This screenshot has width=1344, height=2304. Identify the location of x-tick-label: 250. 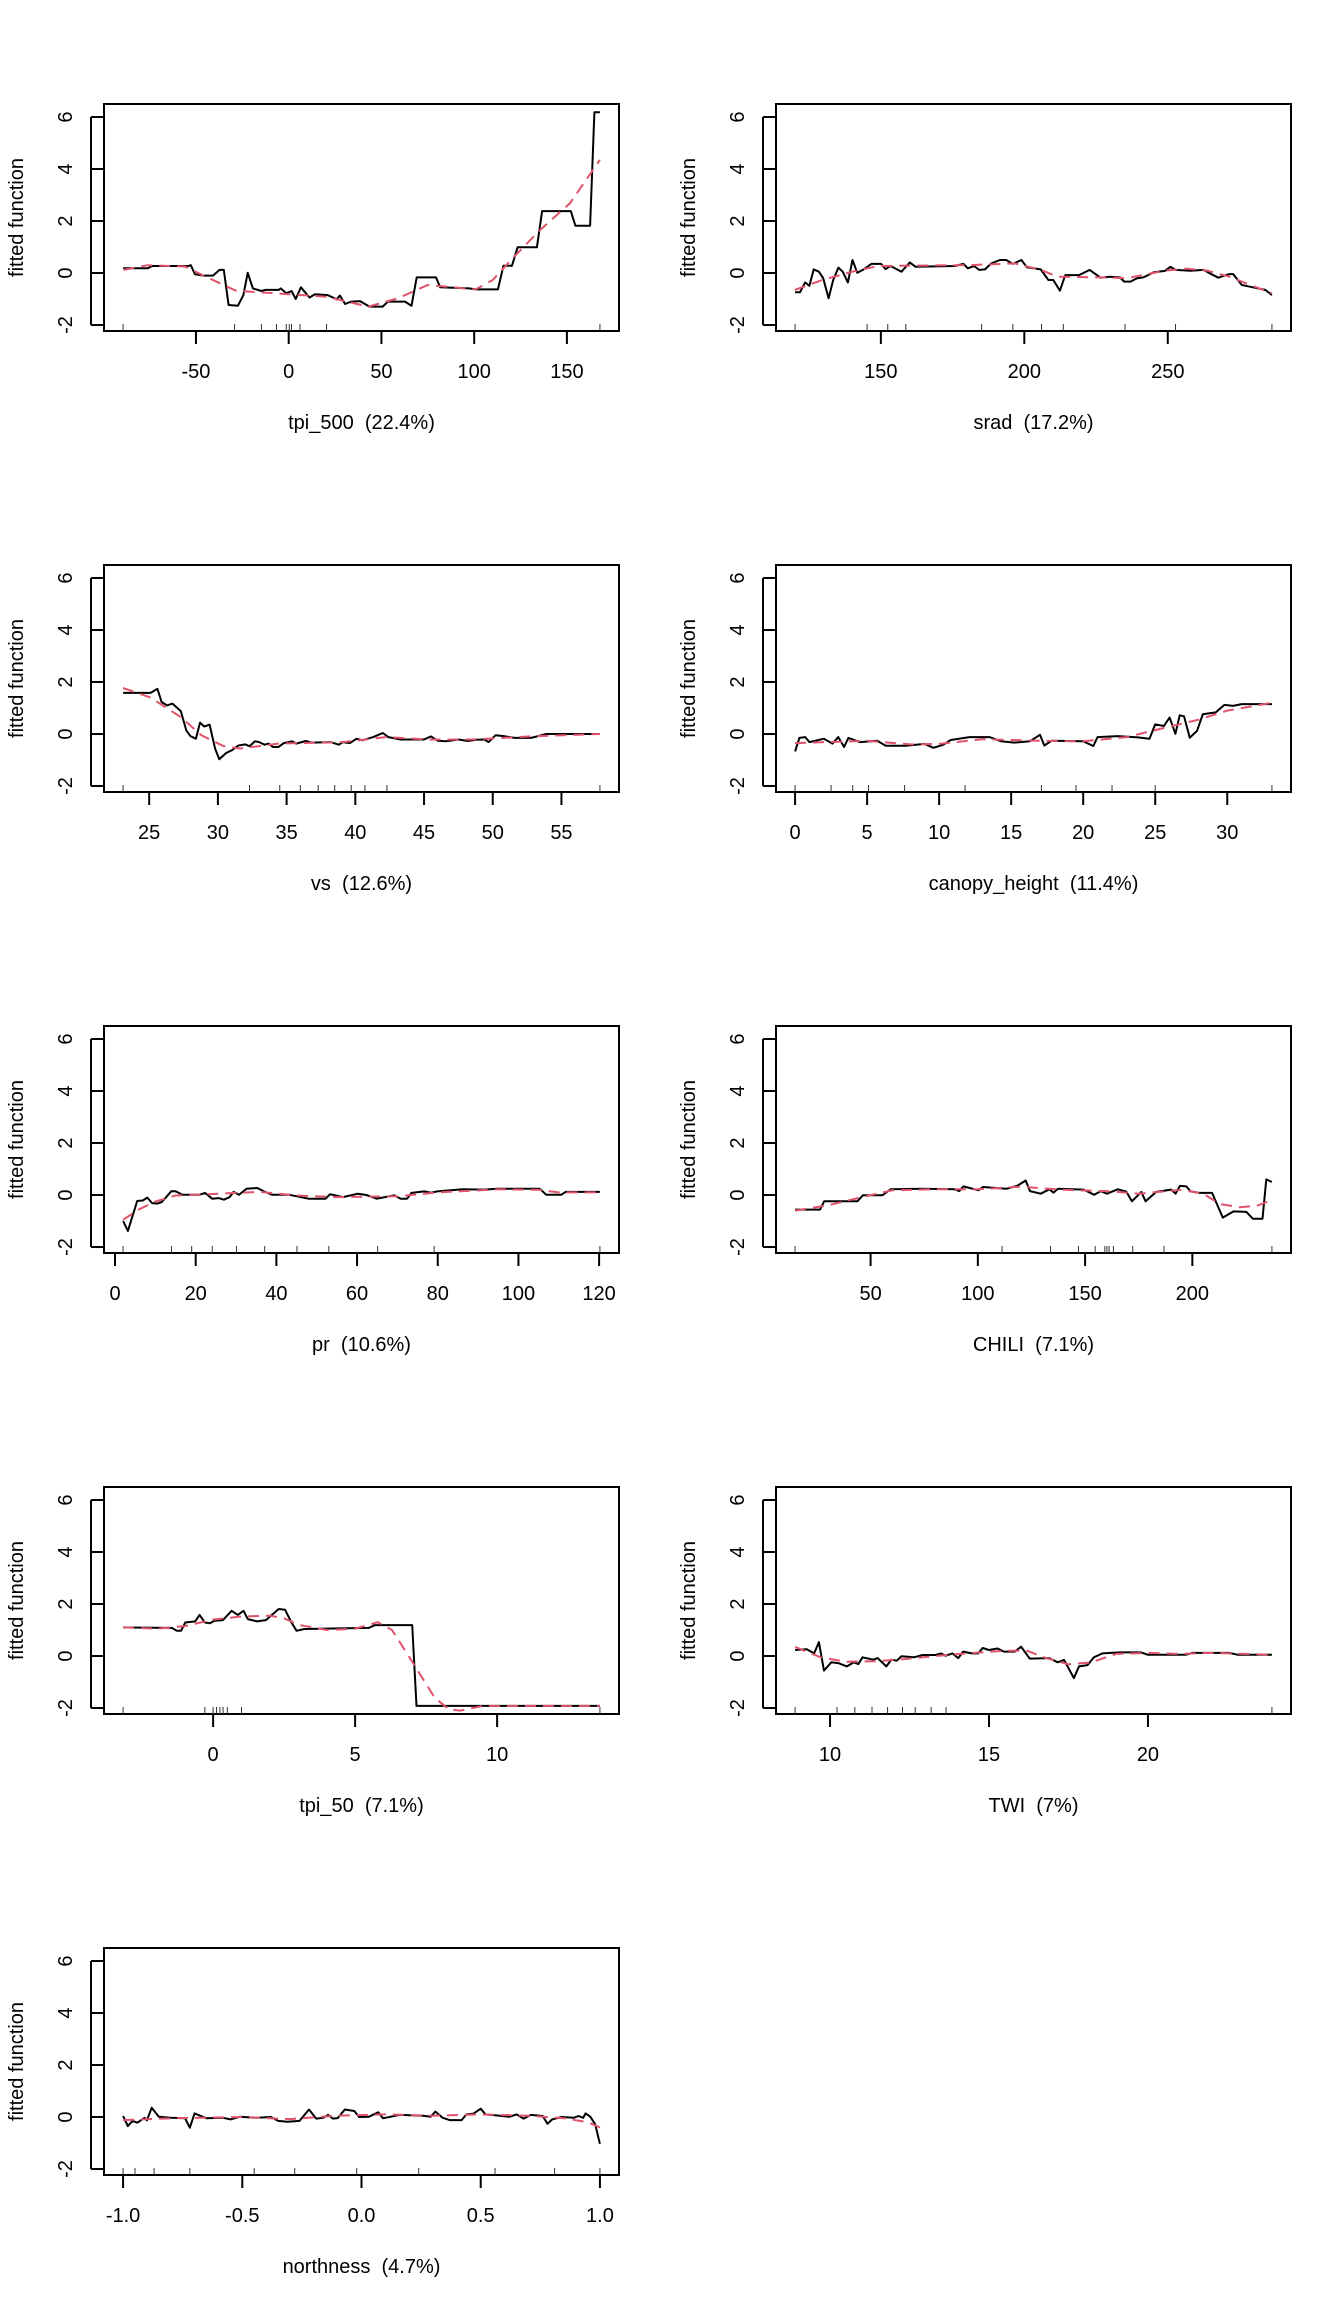
(1167, 372).